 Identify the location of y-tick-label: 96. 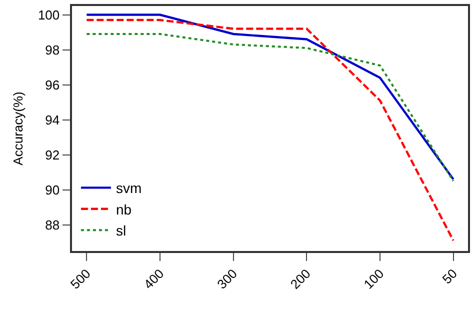
(52, 84).